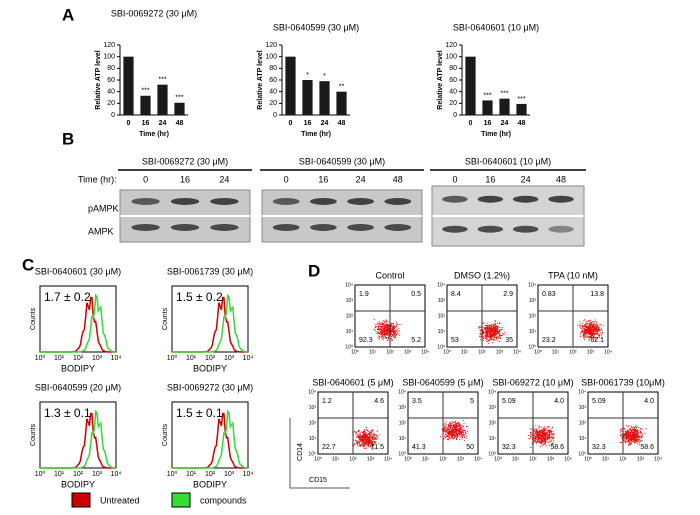  Describe the element at coordinates (97, 179) in the screenshot. I see `time-label: Time (hr):` at that location.